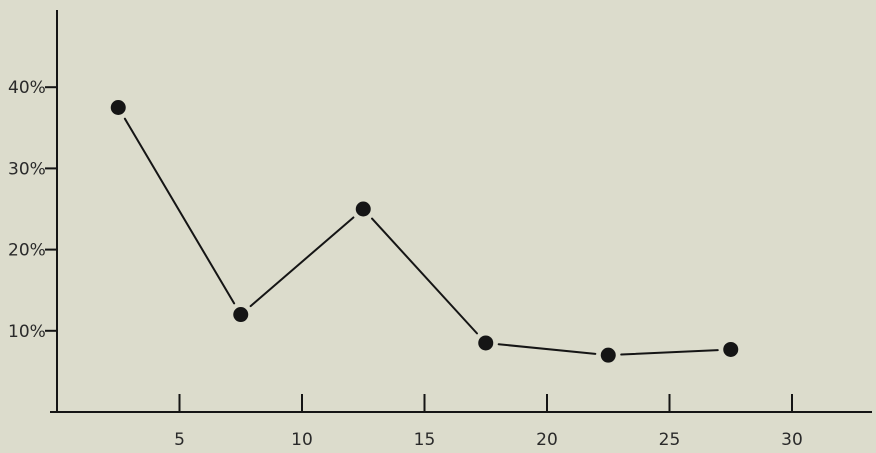 The height and width of the screenshot is (453, 876). Describe the element at coordinates (27, 169) in the screenshot. I see `y-tick-label: 30%` at that location.